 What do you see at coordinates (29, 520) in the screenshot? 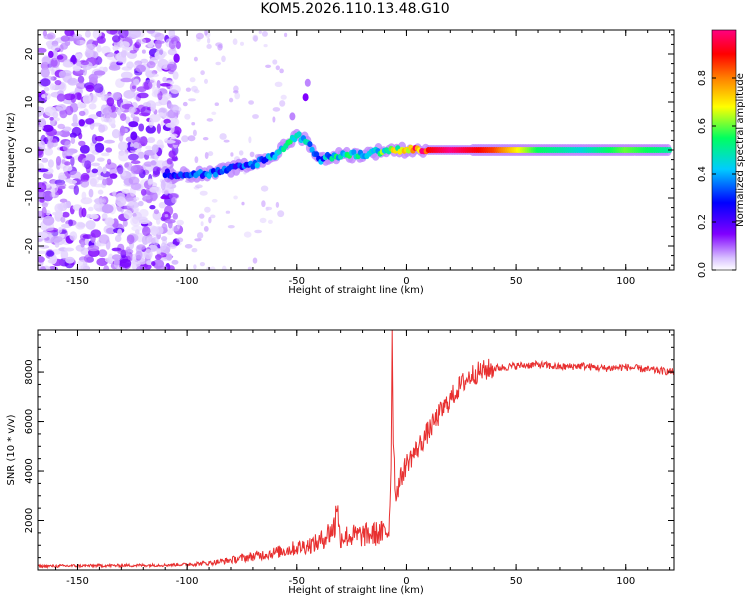
I see `snr-y-tick-label: 2000` at bounding box center [29, 520].